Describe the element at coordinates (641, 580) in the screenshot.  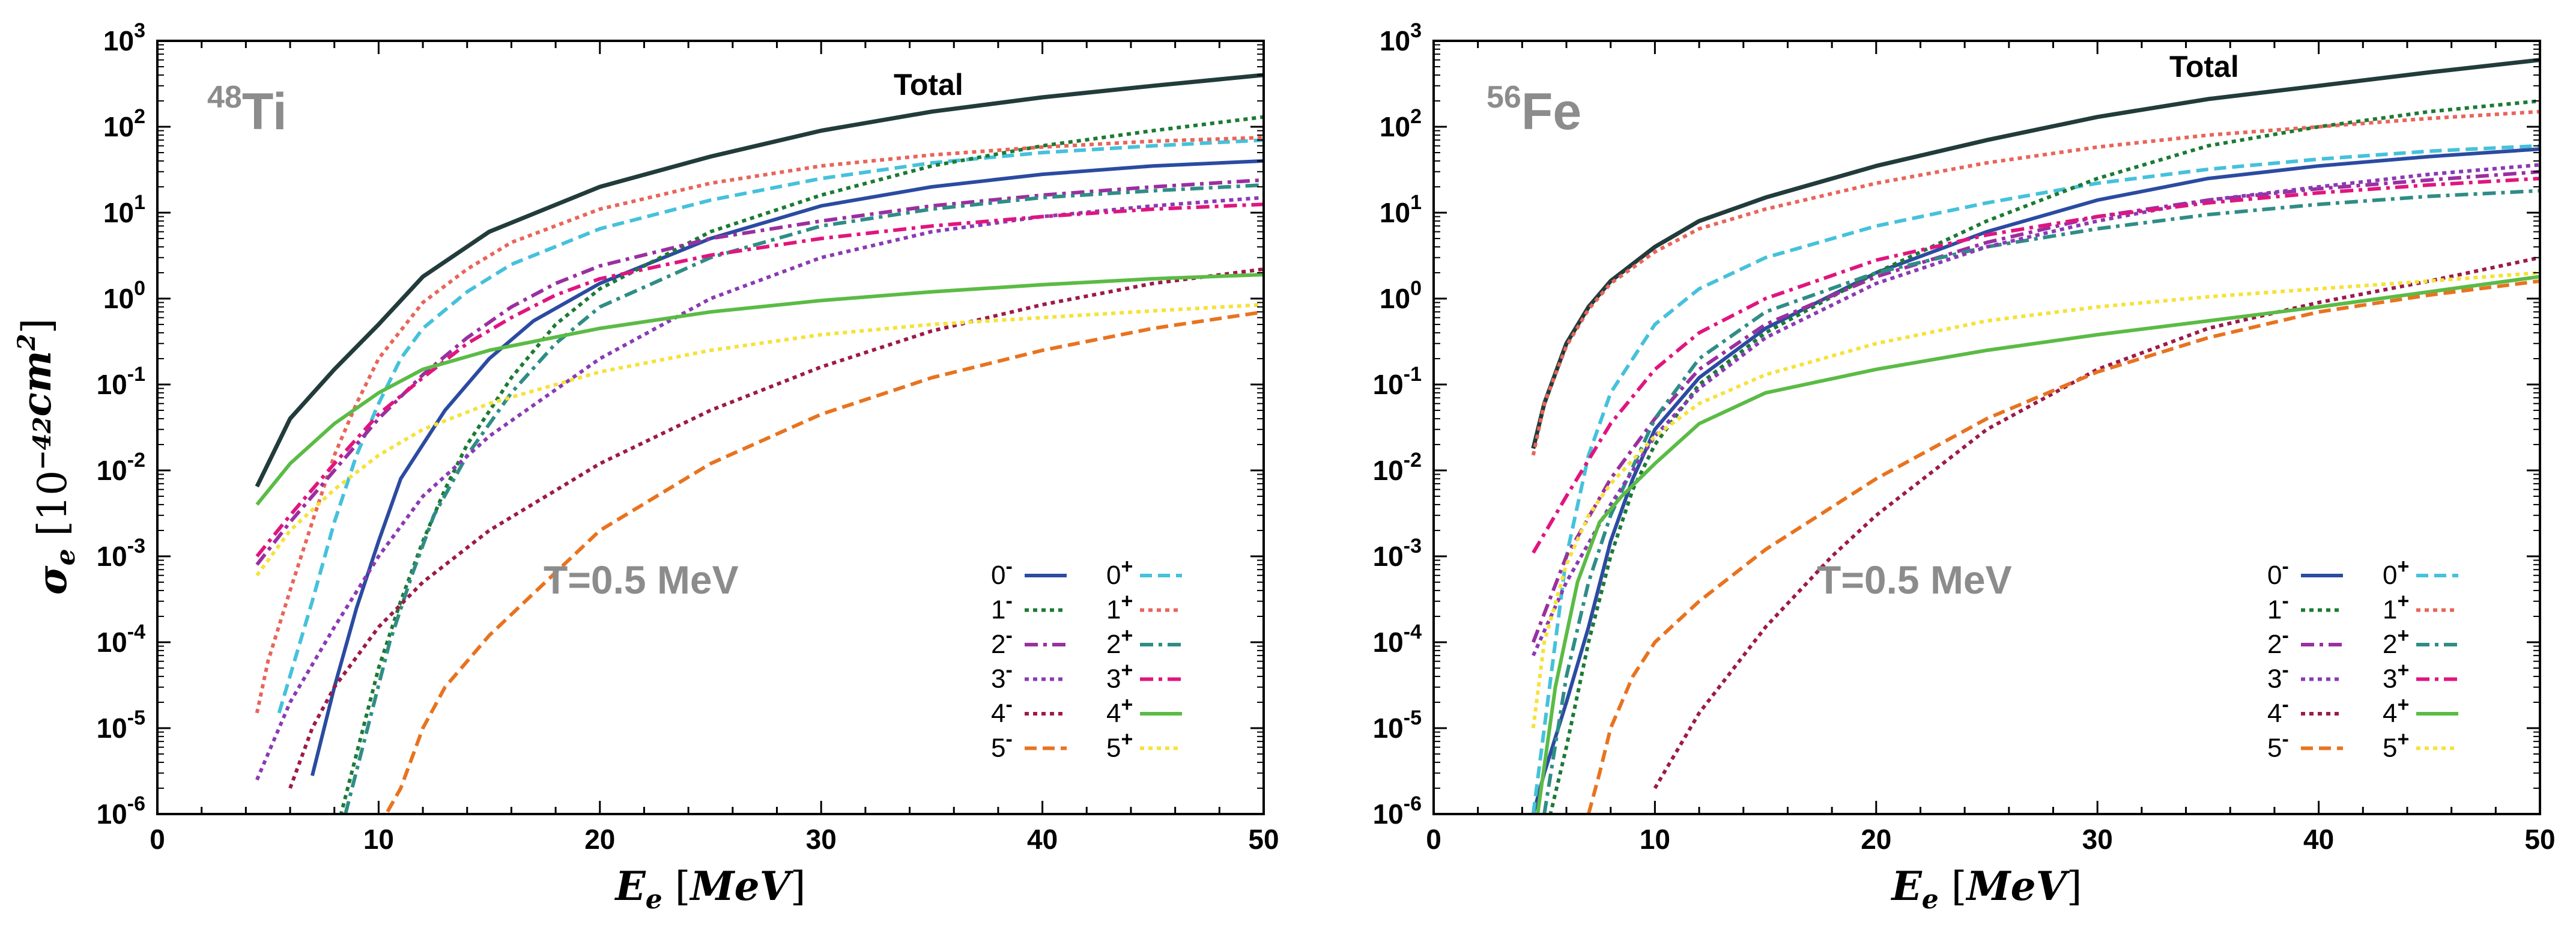
I see `temperature-label-ti48: T=0.5 MeV` at that location.